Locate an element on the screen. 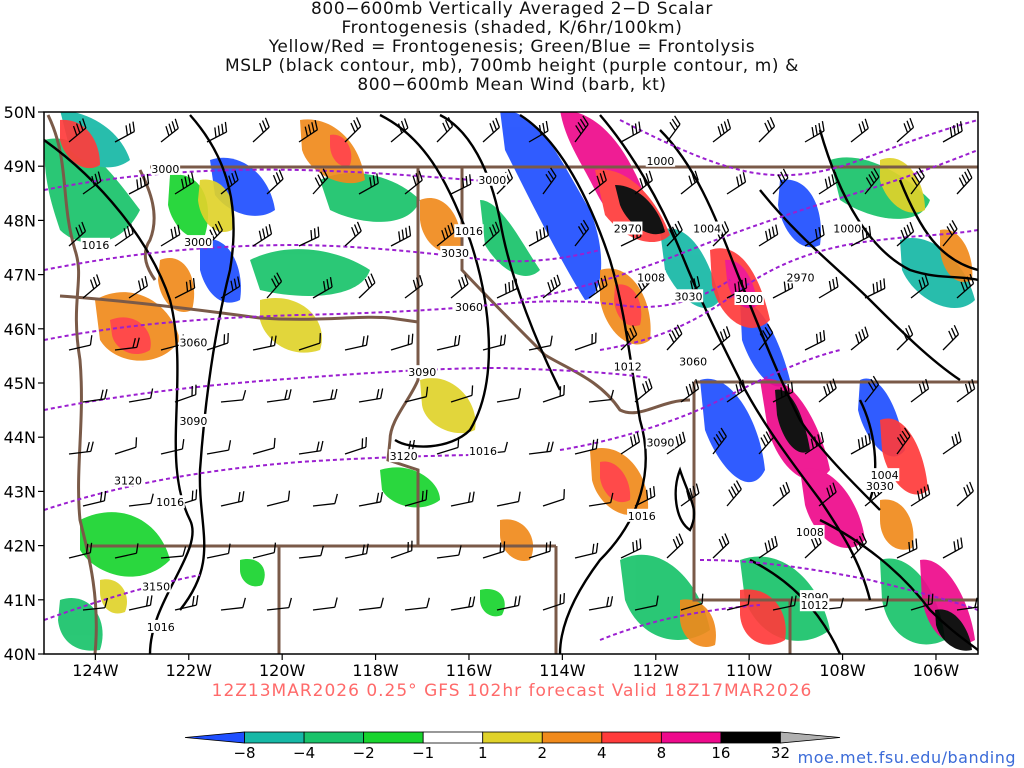 The height and width of the screenshot is (768, 1024). title-line-1: 800−600mb Vertically Averaged 2−D Scalar is located at coordinates (512, 9).